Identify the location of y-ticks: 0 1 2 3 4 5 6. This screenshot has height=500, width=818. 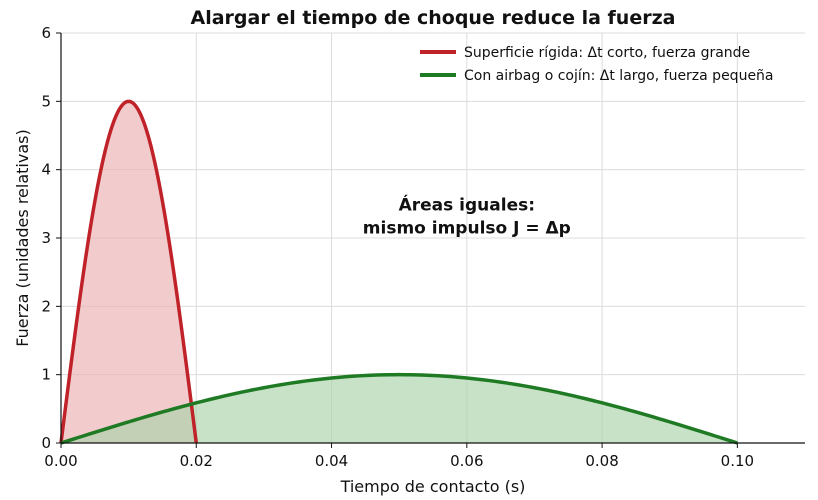
(51, 238).